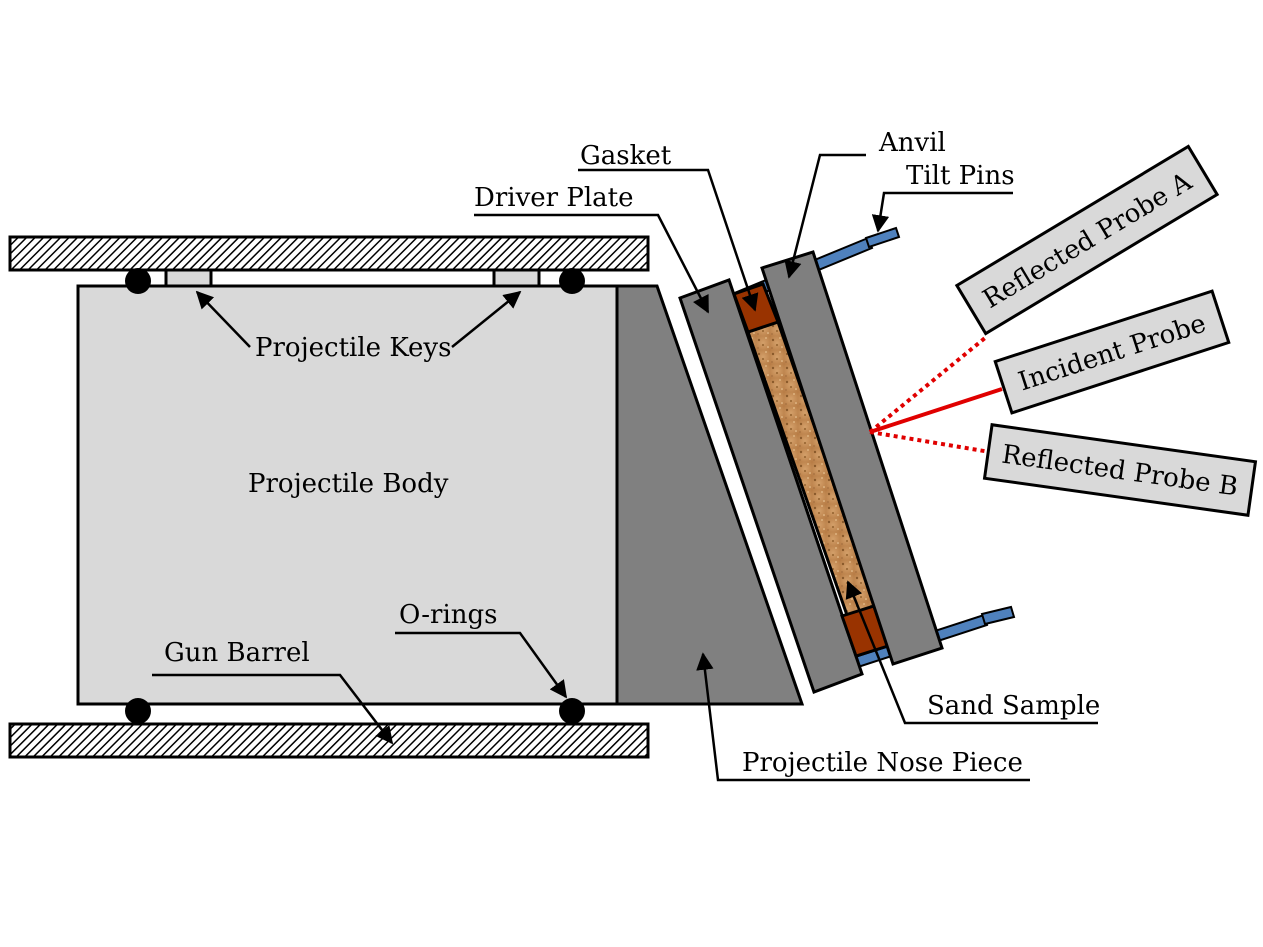 Image resolution: width=1263 pixels, height=947 pixels. What do you see at coordinates (516, 278) in the screenshot?
I see `projectile-key-right` at bounding box center [516, 278].